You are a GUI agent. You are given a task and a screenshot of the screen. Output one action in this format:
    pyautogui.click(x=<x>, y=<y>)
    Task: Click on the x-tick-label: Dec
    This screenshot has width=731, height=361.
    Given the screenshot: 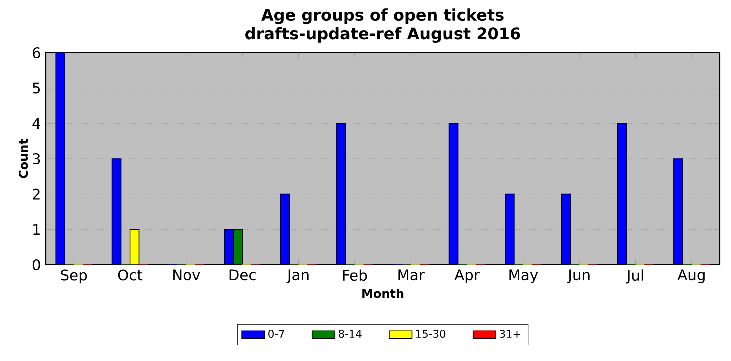 What is the action you would take?
    pyautogui.click(x=243, y=275)
    